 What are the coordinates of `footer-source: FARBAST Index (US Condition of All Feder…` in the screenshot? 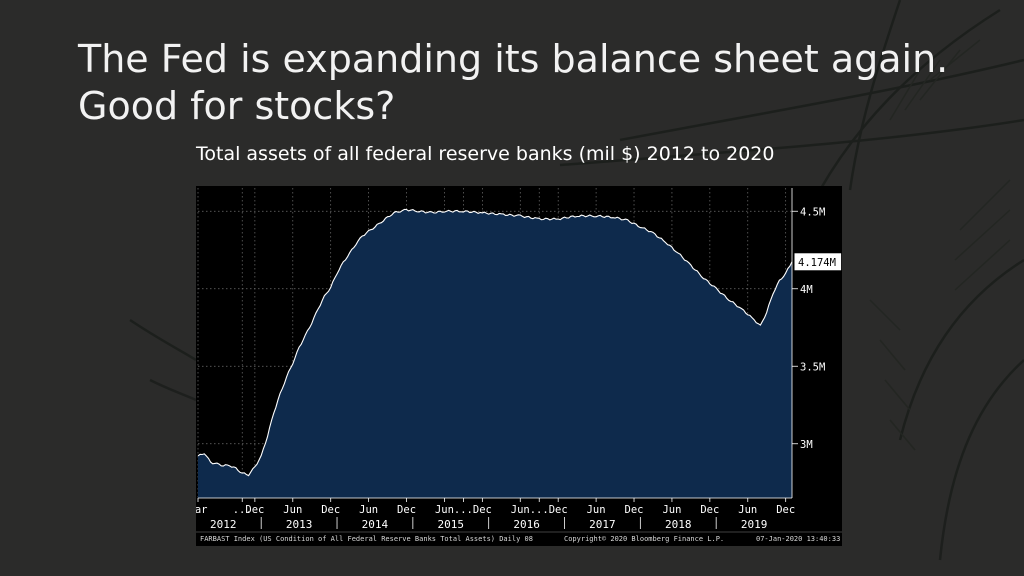 It's located at (366, 539).